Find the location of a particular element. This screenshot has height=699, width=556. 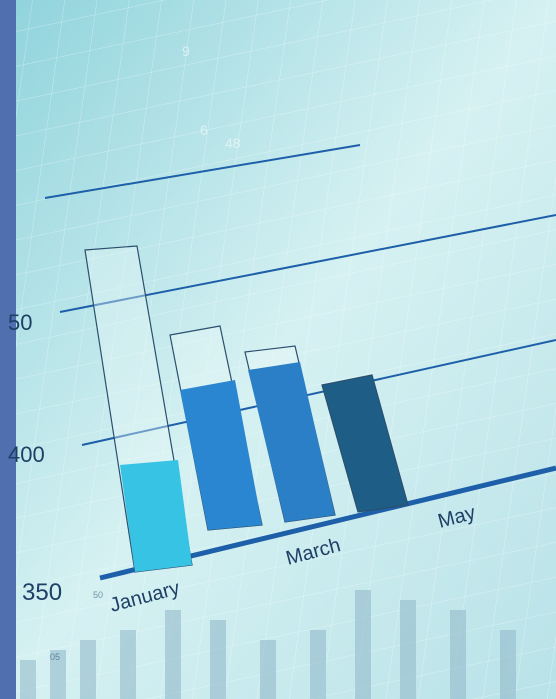

scale-labels: 50 400 350 is located at coordinates (35, 458).